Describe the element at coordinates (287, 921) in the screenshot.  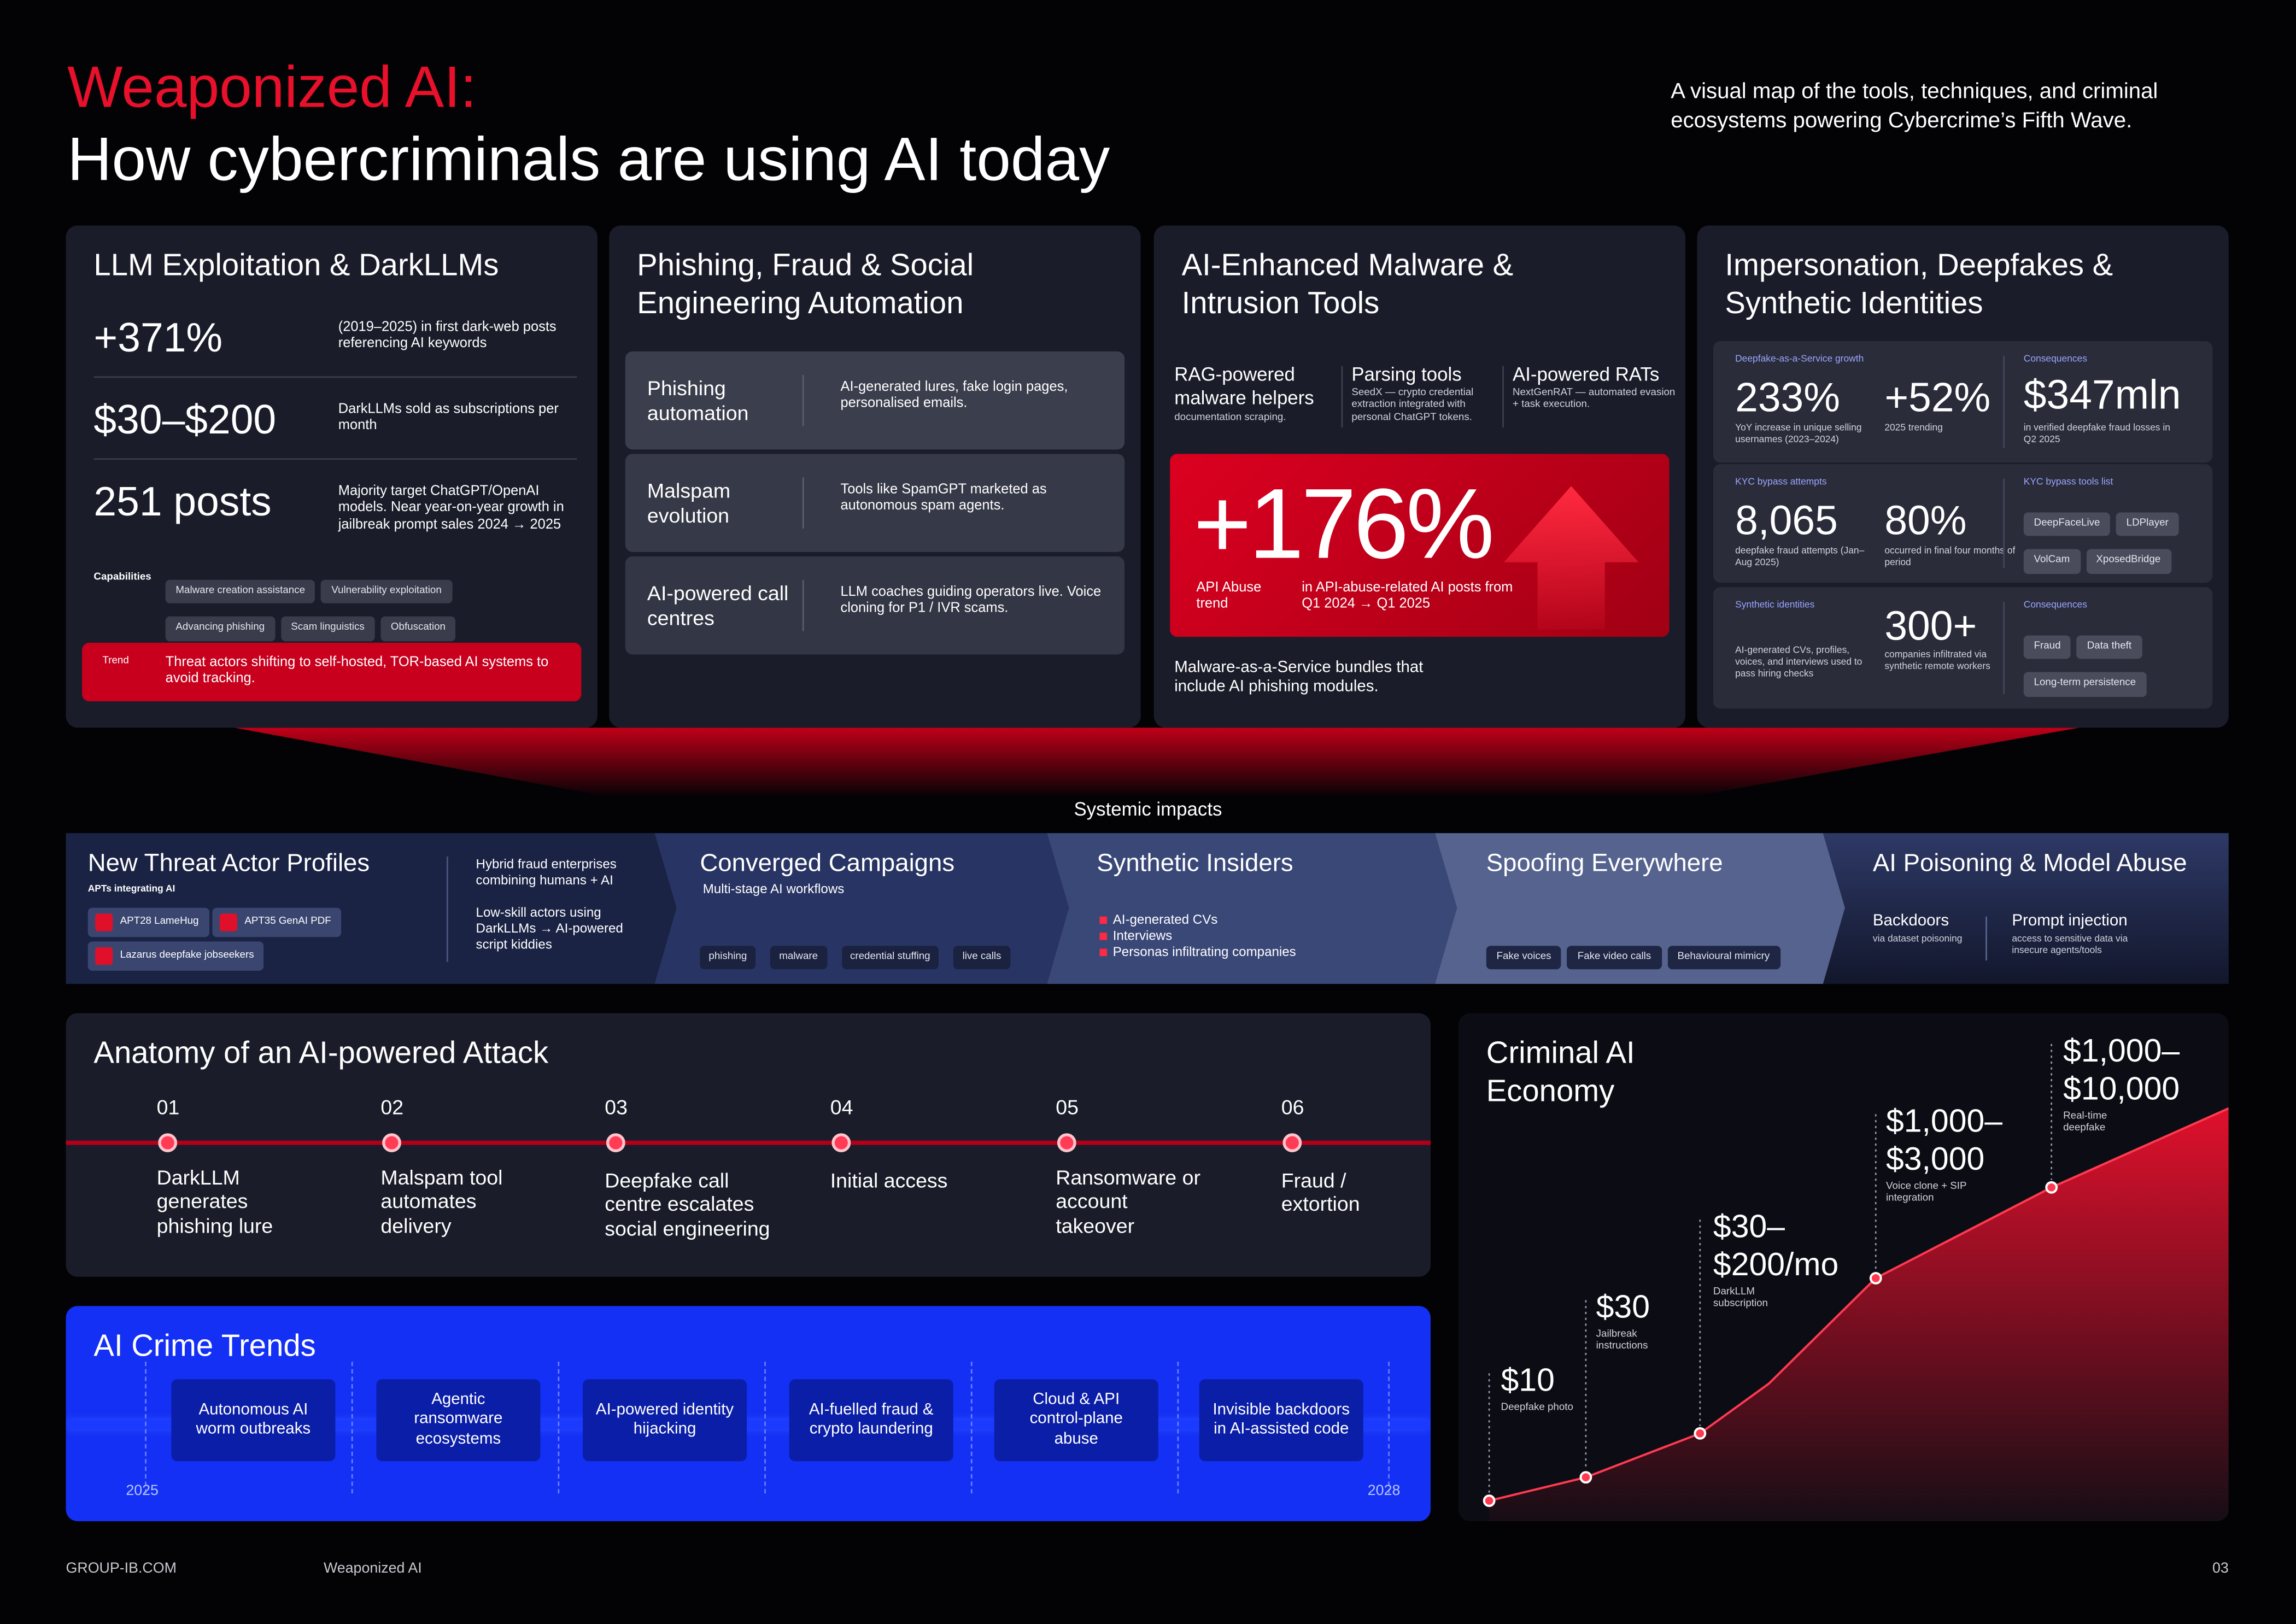
I see `apt-name: APT35 GenAI PDF` at that location.